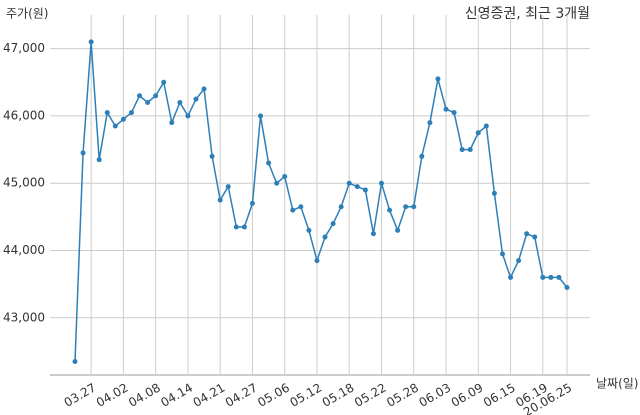 Image resolution: width=640 pixels, height=415 pixels. What do you see at coordinates (435, 395) in the screenshot?
I see `x-tick-label: 06.03` at bounding box center [435, 395].